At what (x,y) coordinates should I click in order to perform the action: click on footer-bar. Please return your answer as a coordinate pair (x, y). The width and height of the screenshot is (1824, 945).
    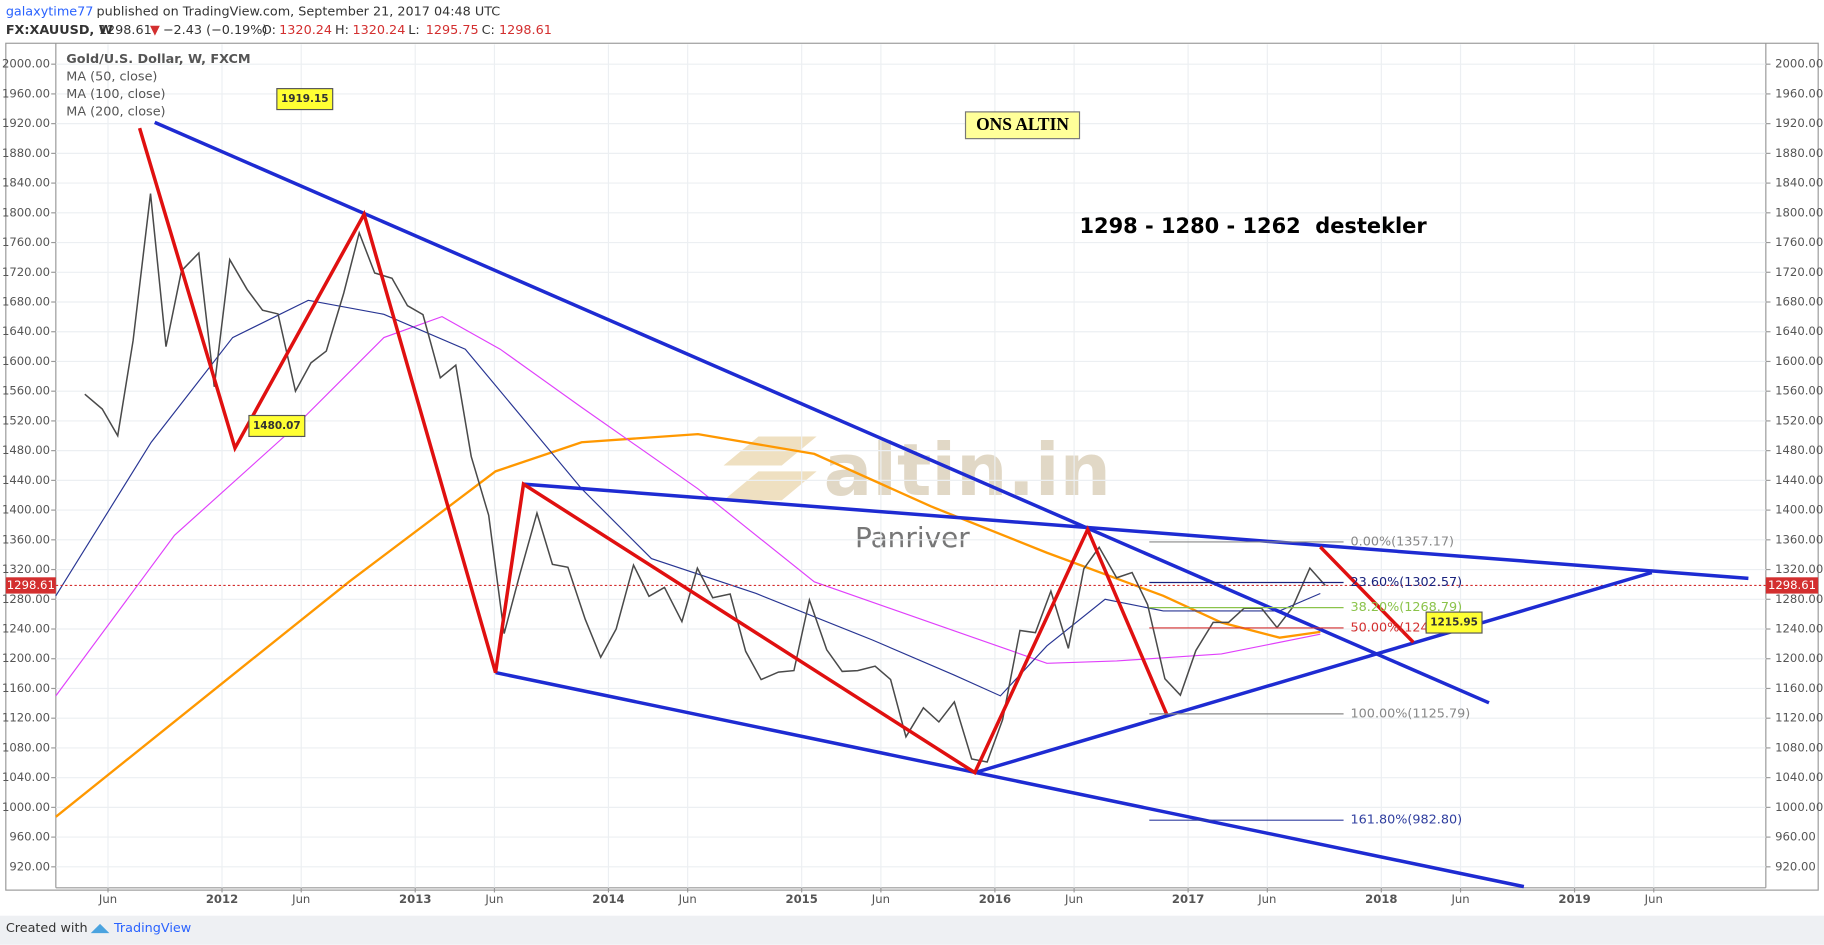
    Looking at the image, I should click on (912, 930).